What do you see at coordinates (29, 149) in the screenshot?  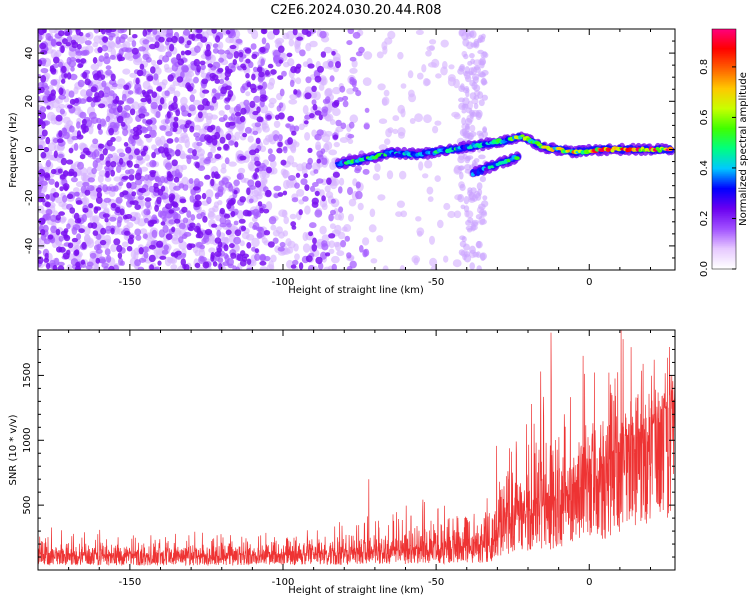 I see `y-tick-label: 0` at bounding box center [29, 149].